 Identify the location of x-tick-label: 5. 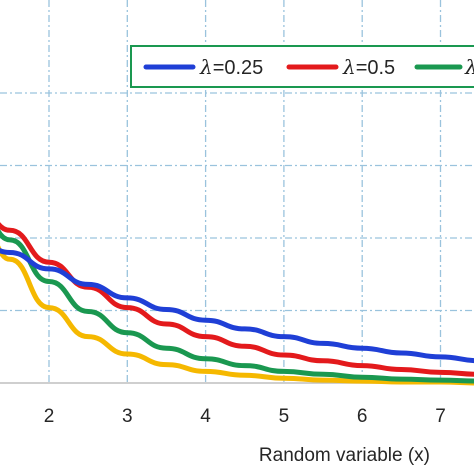
(284, 416).